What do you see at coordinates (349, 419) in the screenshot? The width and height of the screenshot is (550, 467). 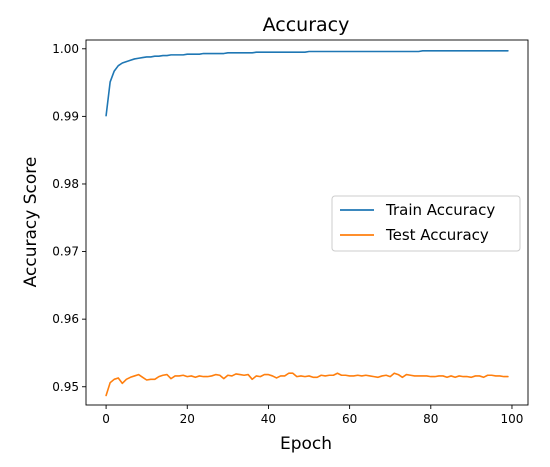 I see `x-tick-label: 60` at bounding box center [349, 419].